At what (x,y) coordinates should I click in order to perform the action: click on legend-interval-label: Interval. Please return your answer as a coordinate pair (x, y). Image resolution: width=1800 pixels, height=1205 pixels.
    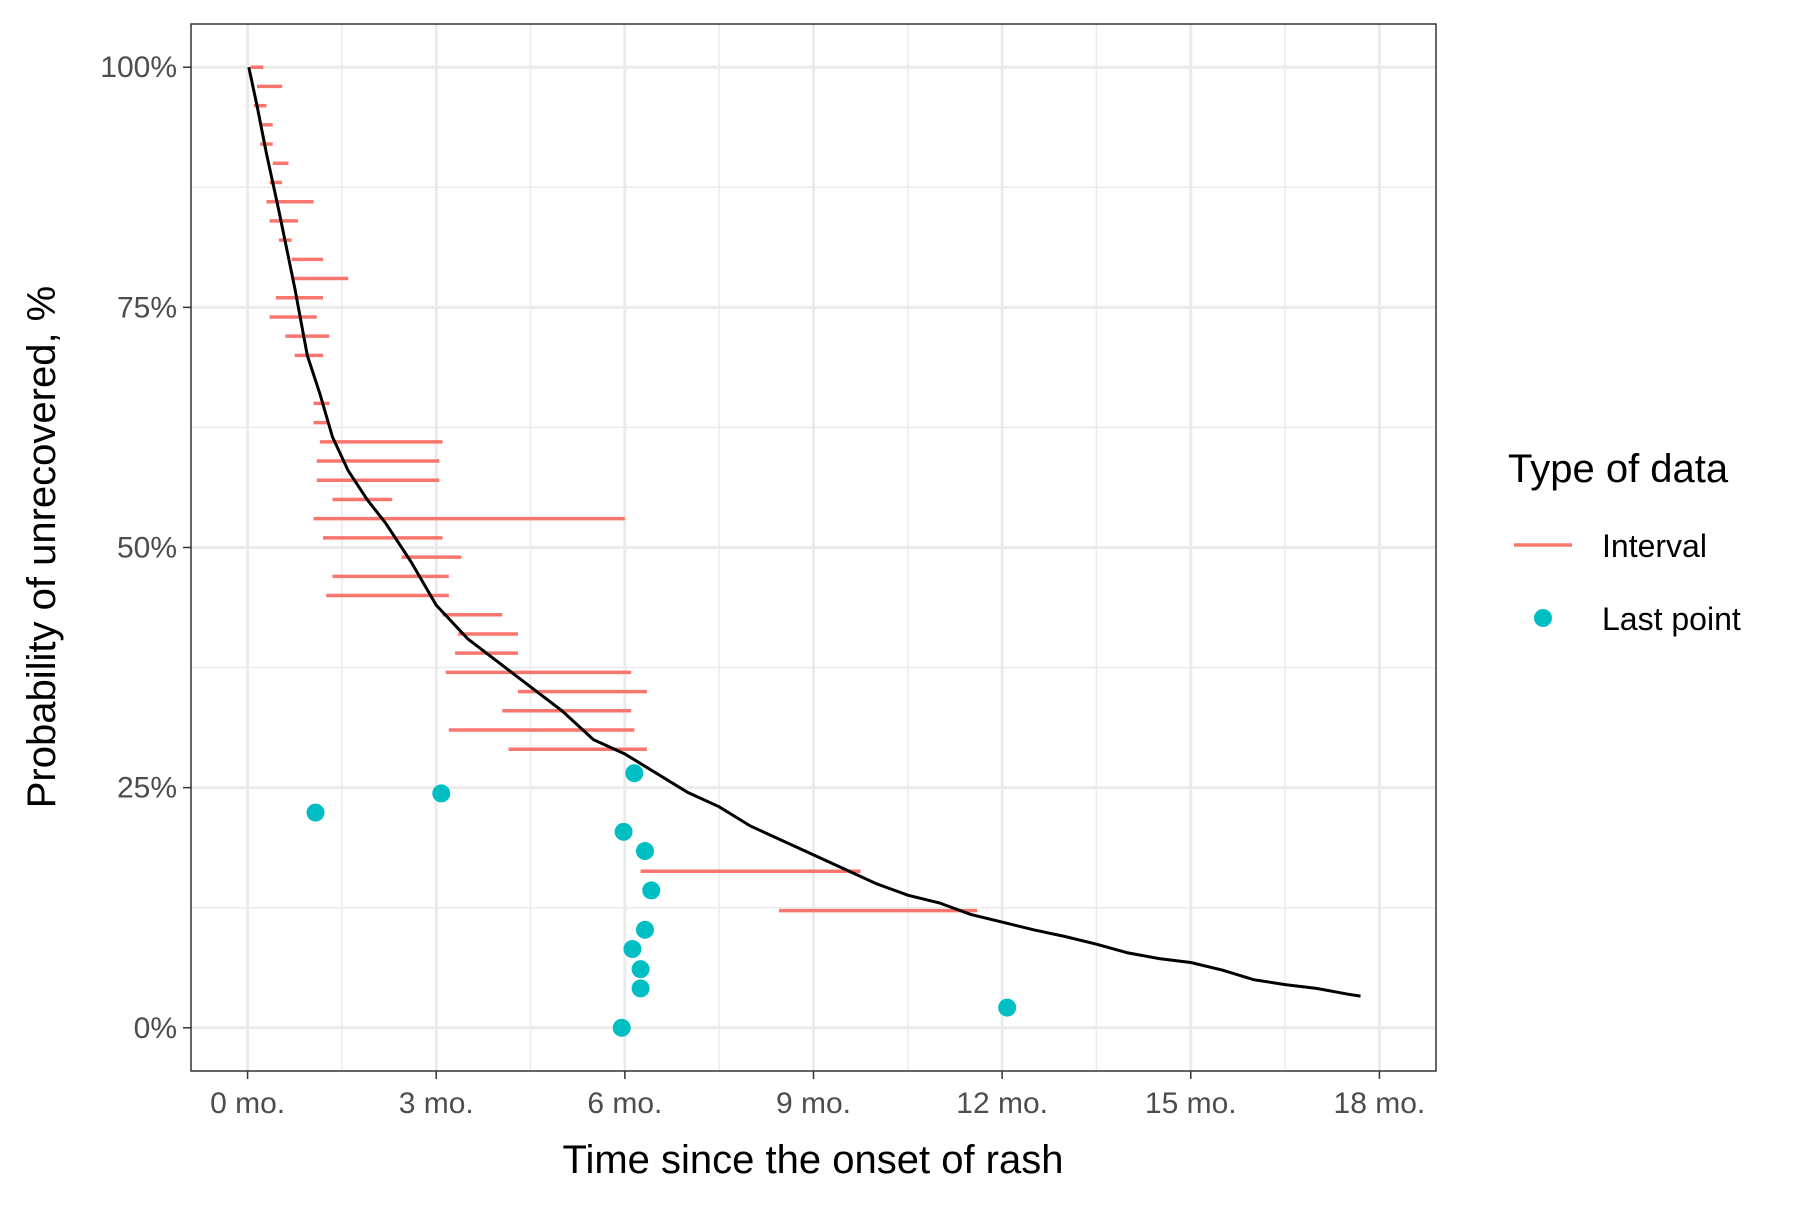
    Looking at the image, I should click on (1654, 546).